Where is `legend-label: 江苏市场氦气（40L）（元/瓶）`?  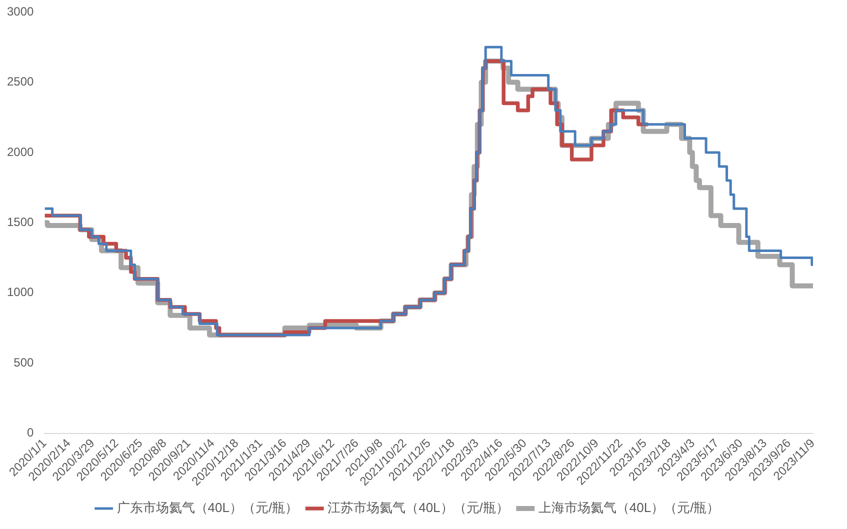
legend-label: 江苏市场氦气（40L）（元/瓶） is located at coordinates (418, 508).